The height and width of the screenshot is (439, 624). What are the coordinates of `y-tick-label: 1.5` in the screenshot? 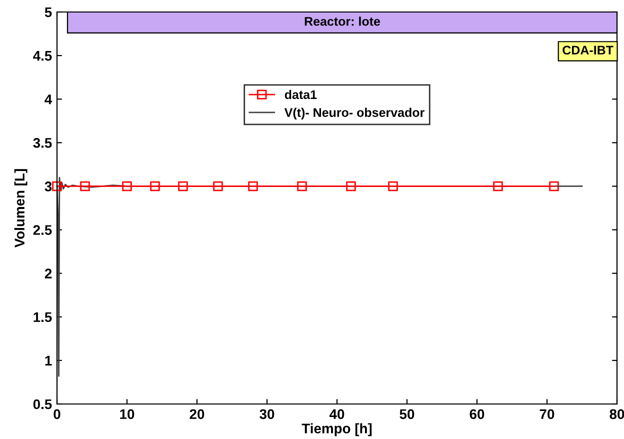 It's located at (43, 317).